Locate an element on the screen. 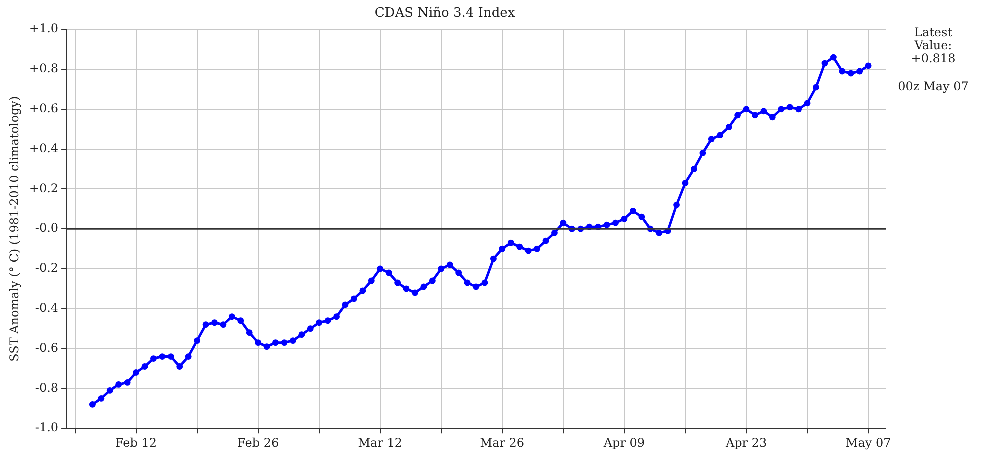 The height and width of the screenshot is (458, 981). x-tick-label: Mar 26 is located at coordinates (502, 443).